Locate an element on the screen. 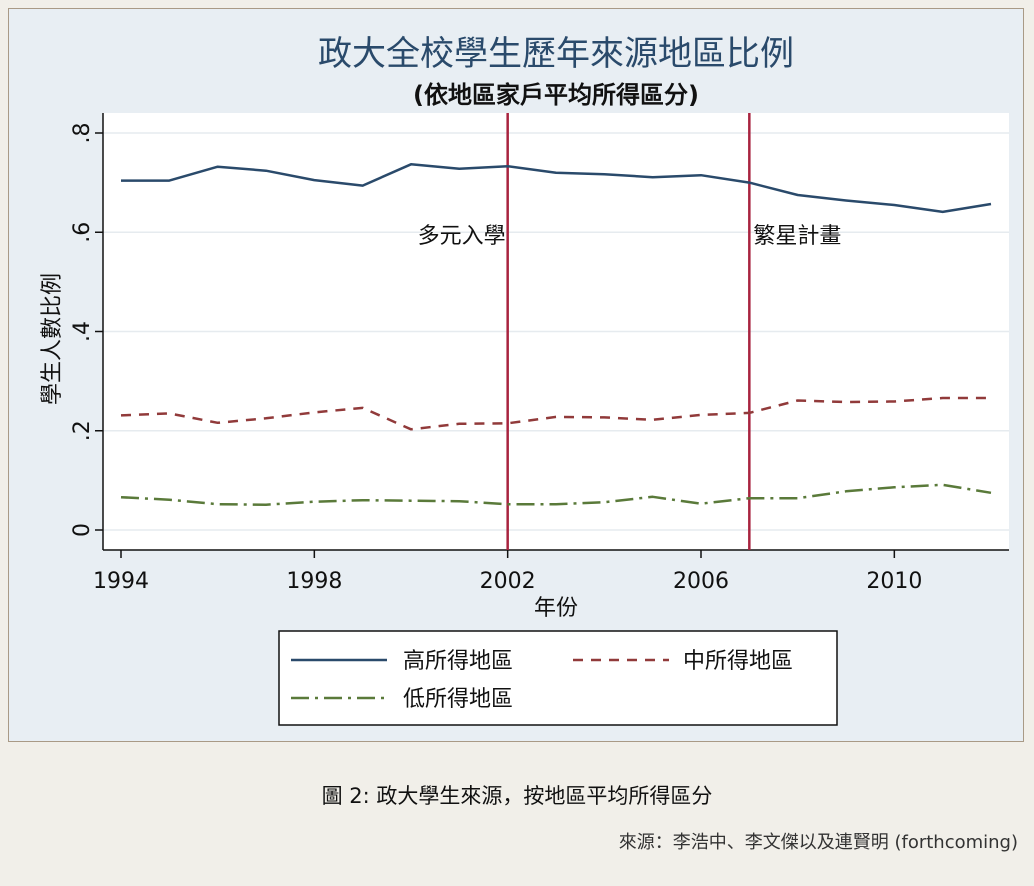  chart-subtitle: (依地區家戶平均所得區分) is located at coordinates (556, 95).